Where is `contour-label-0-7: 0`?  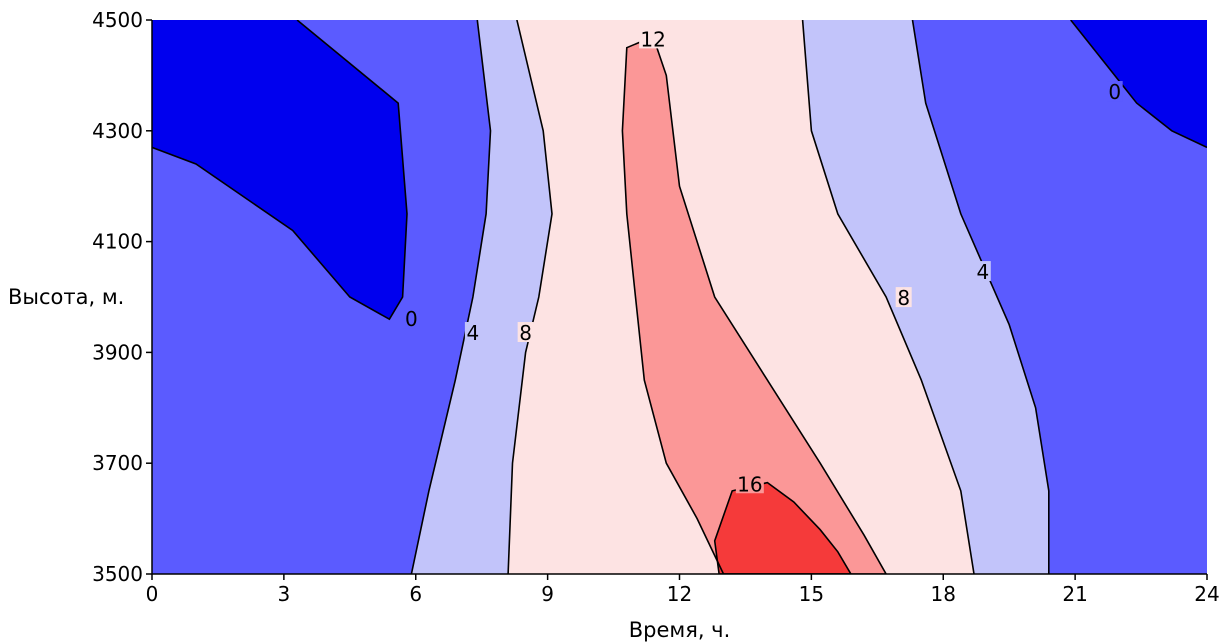
contour-label-0-7: 0 is located at coordinates (1114, 92).